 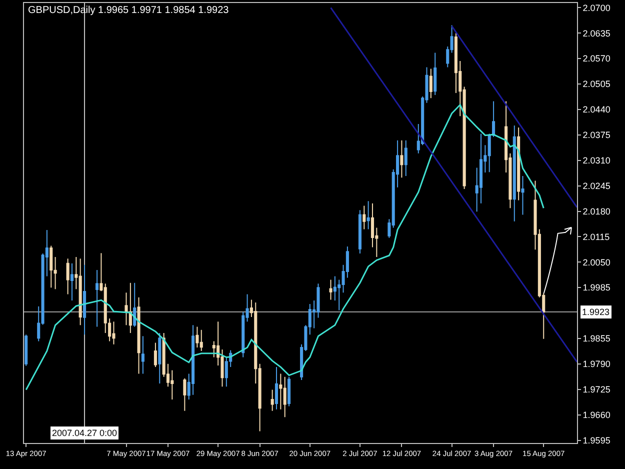 What do you see at coordinates (596, 185) in the screenshot?
I see `y-tick-label: 2.0245` at bounding box center [596, 185].